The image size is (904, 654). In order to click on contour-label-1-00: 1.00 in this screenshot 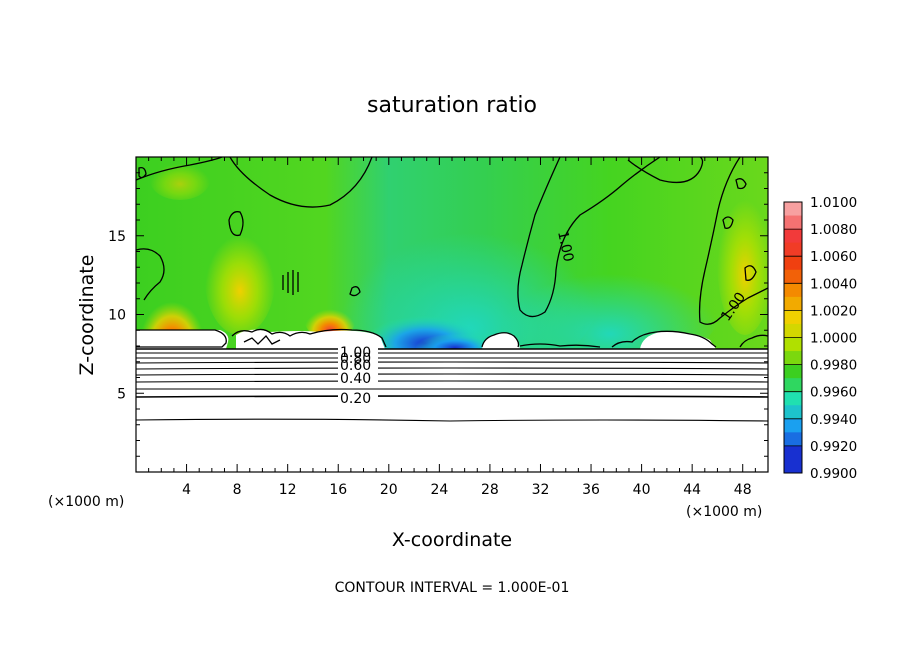, I will do `click(355, 353)`.